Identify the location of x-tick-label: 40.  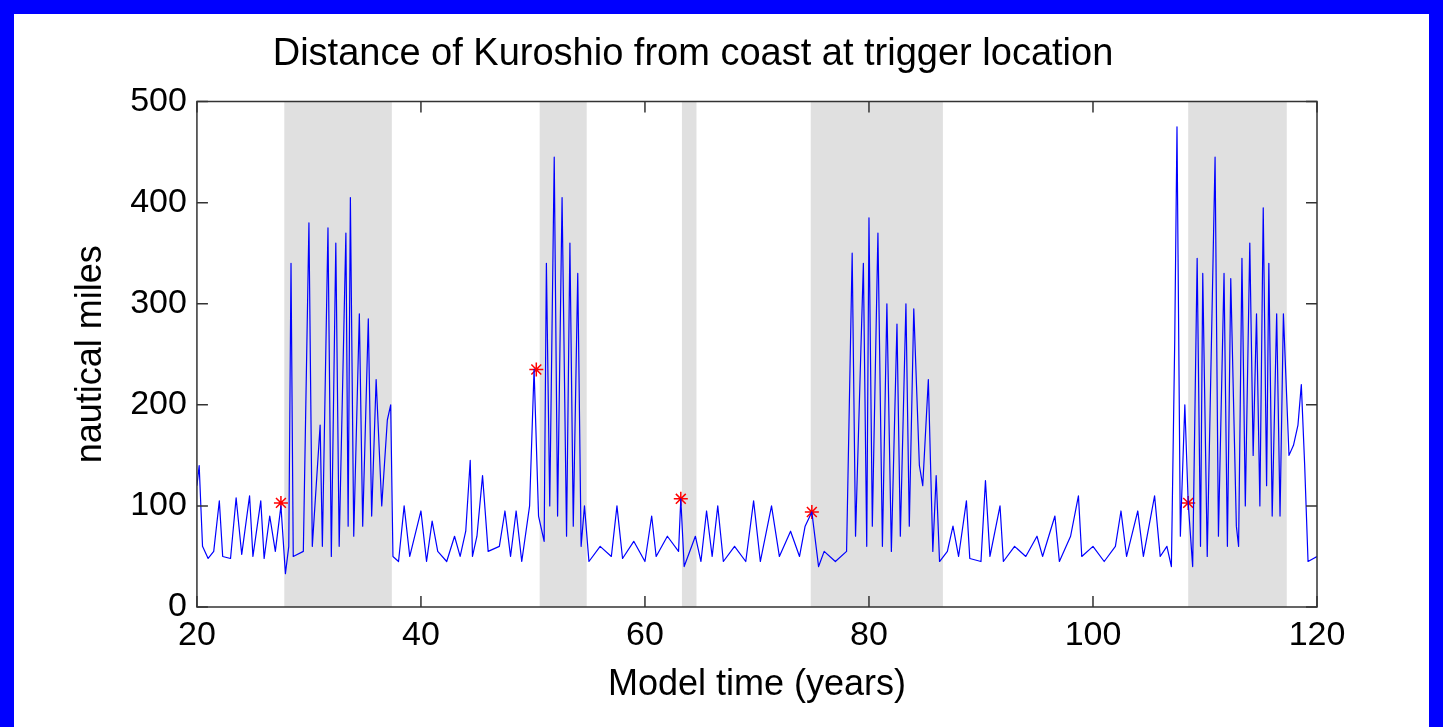
(421, 632).